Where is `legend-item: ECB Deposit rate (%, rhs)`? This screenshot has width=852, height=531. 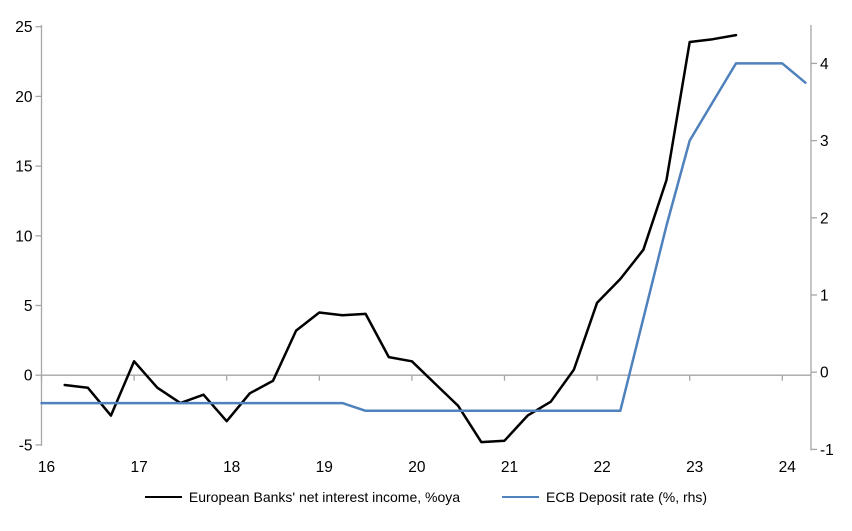
legend-item: ECB Deposit rate (%, rhs) is located at coordinates (604, 497).